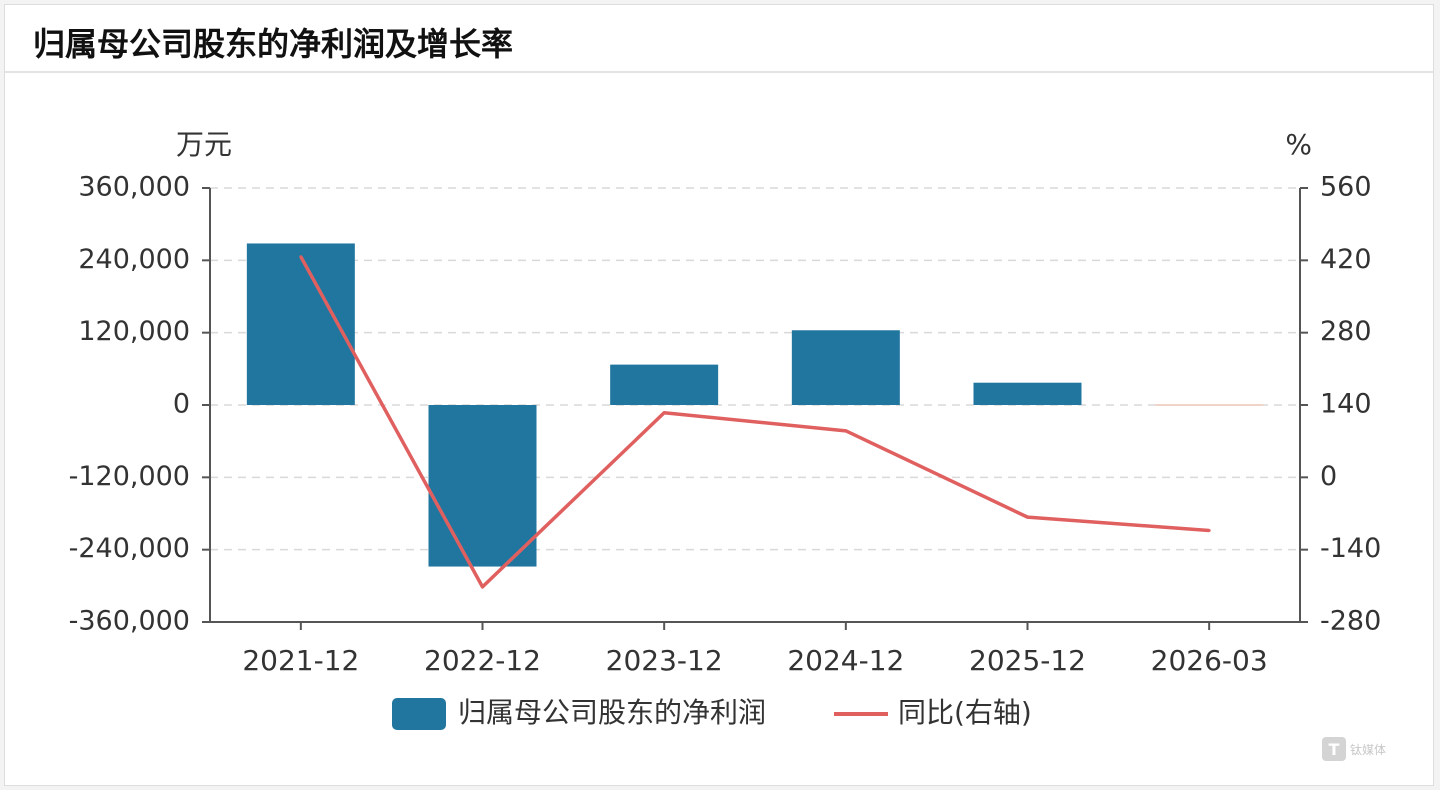  Describe the element at coordinates (1350, 548) in the screenshot. I see `right-tick-label-5: -140` at that location.